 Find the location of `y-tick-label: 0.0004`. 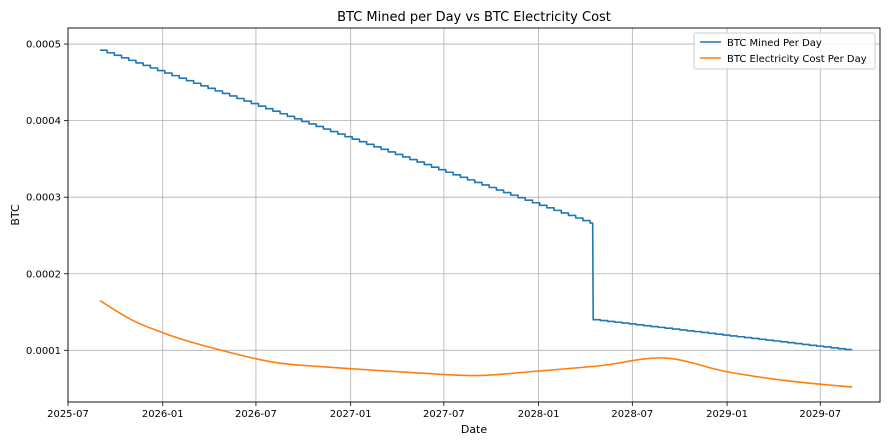

y-tick-label: 0.0004 is located at coordinates (43, 121).